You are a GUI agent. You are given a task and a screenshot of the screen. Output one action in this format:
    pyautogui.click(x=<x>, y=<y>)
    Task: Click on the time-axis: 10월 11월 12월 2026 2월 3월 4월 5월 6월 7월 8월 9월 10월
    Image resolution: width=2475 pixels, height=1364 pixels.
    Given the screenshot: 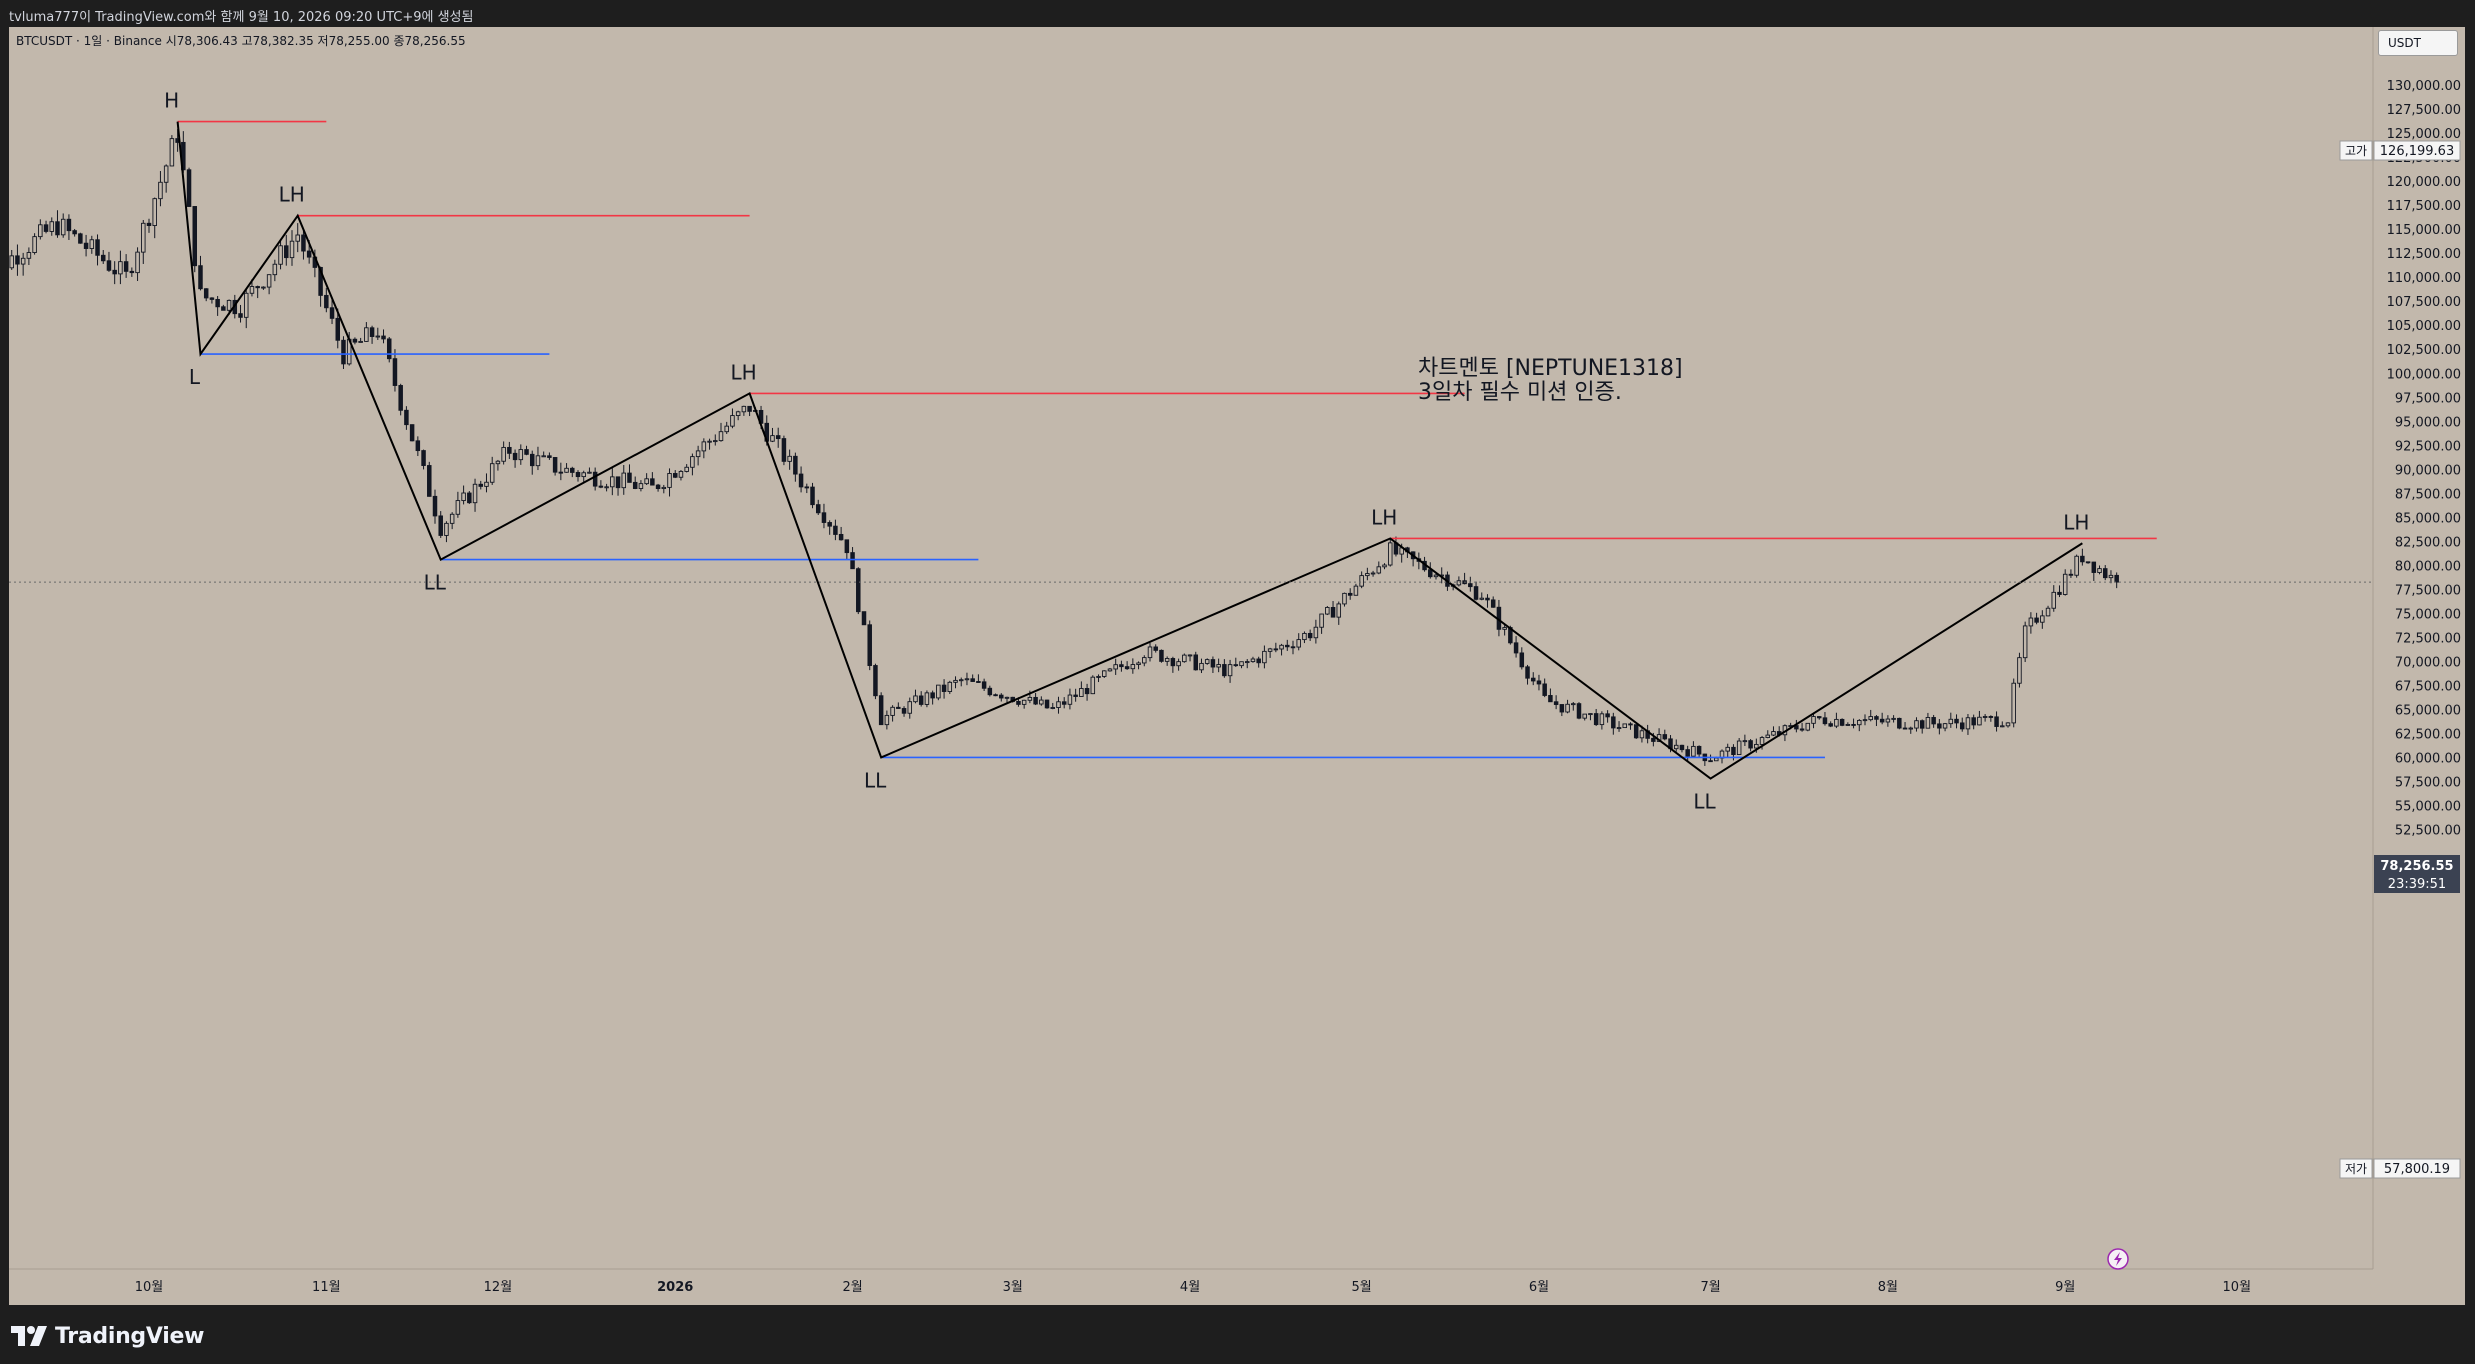 What is the action you would take?
    pyautogui.click(x=1193, y=1287)
    